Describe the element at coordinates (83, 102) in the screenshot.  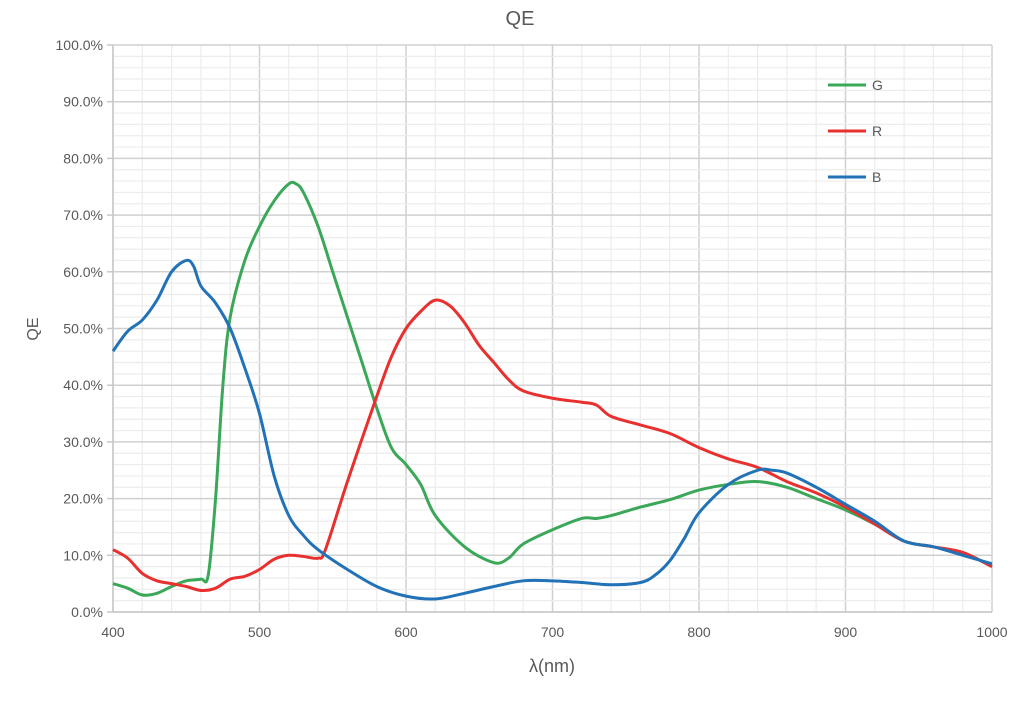
I see `y-tick-label: 90.0%` at that location.